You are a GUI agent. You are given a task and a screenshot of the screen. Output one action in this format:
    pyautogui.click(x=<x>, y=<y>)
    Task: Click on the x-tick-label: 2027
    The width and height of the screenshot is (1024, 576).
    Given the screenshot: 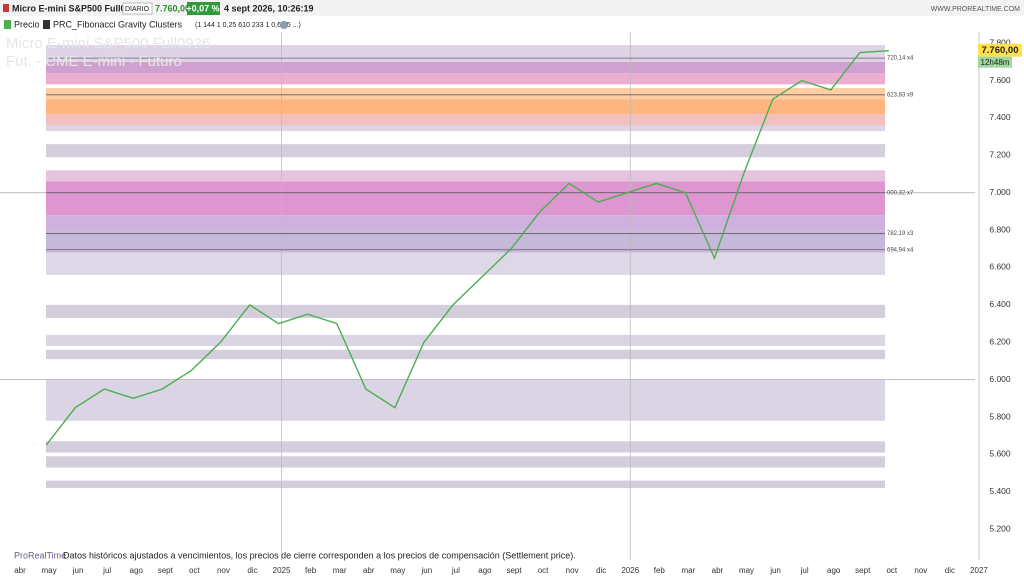 What is the action you would take?
    pyautogui.click(x=979, y=570)
    